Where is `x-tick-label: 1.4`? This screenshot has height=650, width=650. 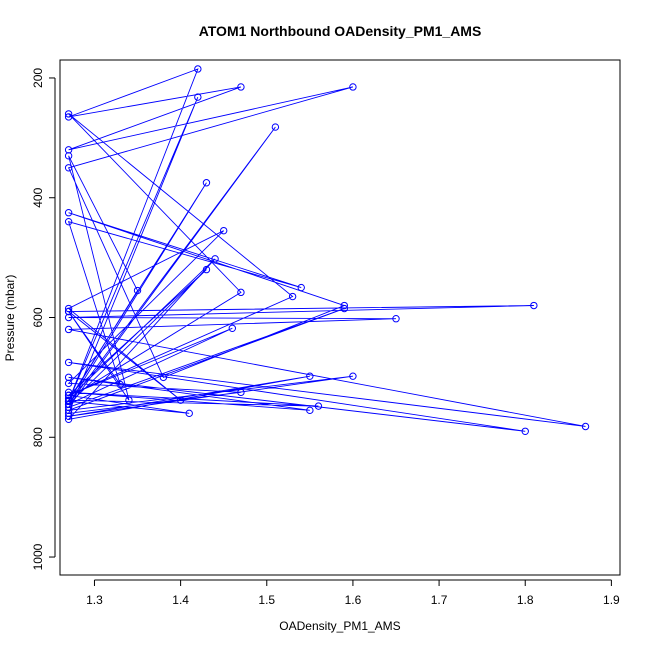
x-tick-label: 1.4 is located at coordinates (180, 600).